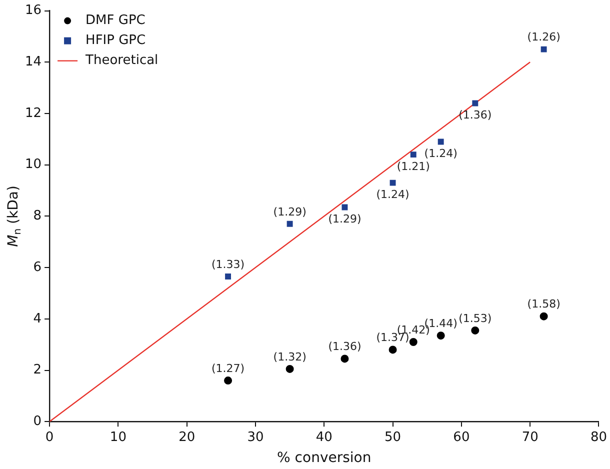 This screenshot has width=610, height=469. I want to click on x-tick-label: 70, so click(530, 437).